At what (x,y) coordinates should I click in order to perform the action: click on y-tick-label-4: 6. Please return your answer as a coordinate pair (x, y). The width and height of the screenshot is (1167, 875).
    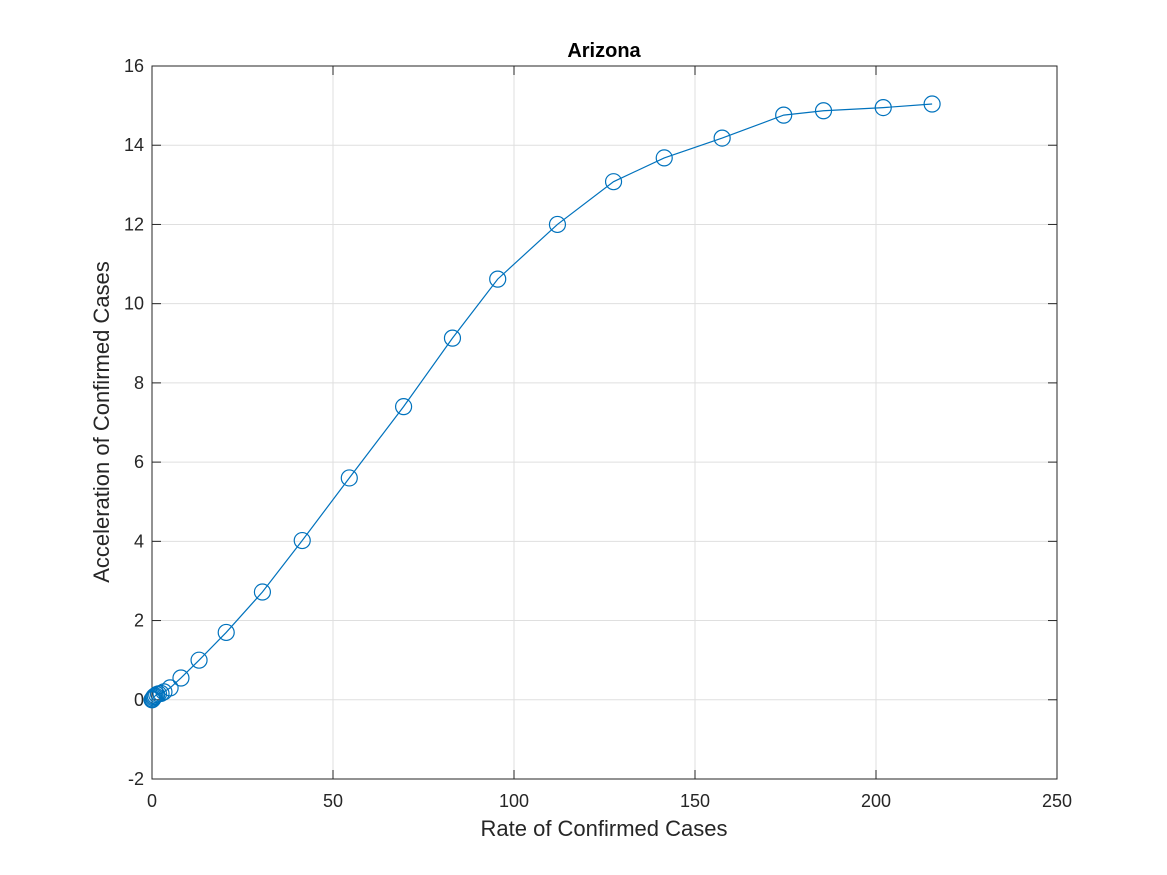
    Looking at the image, I should click on (139, 462).